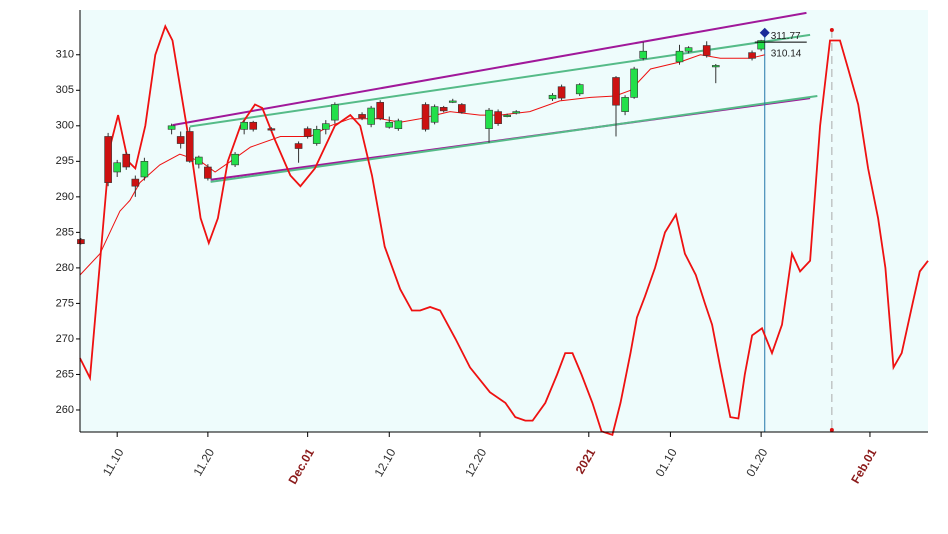 This screenshot has height=534, width=948. What do you see at coordinates (65, 410) in the screenshot?
I see `y-tick-label: 260` at bounding box center [65, 410].